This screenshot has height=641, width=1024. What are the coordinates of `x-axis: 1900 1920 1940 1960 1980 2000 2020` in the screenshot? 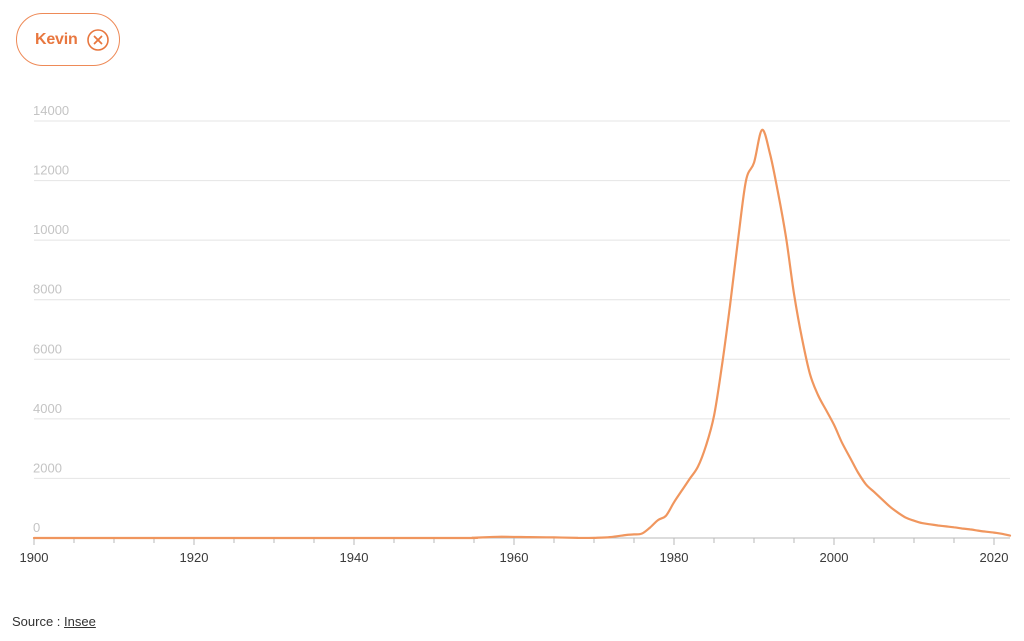 It's located at (515, 551).